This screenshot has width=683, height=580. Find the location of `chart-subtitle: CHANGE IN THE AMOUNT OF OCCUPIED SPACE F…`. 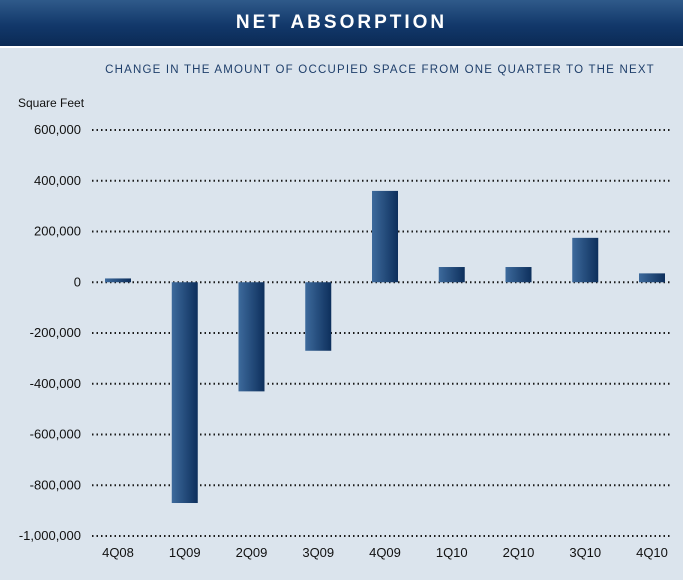

chart-subtitle: CHANGE IN THE AMOUNT OF OCCUPIED SPACE F… is located at coordinates (380, 70).